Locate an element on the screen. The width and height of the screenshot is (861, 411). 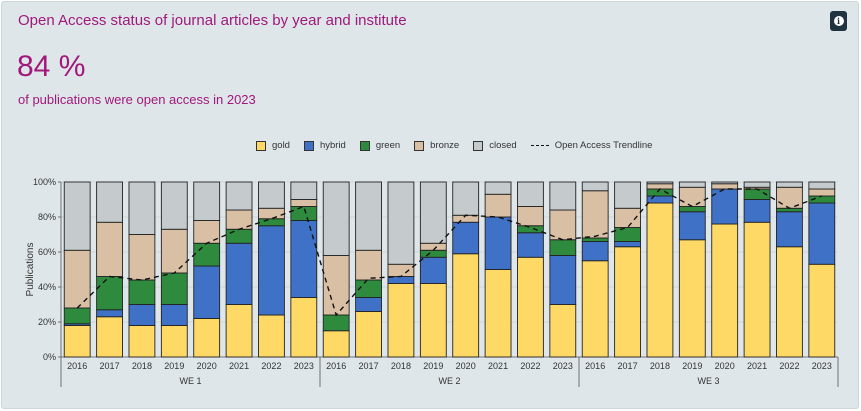
info-icon: i is located at coordinates (838, 21).